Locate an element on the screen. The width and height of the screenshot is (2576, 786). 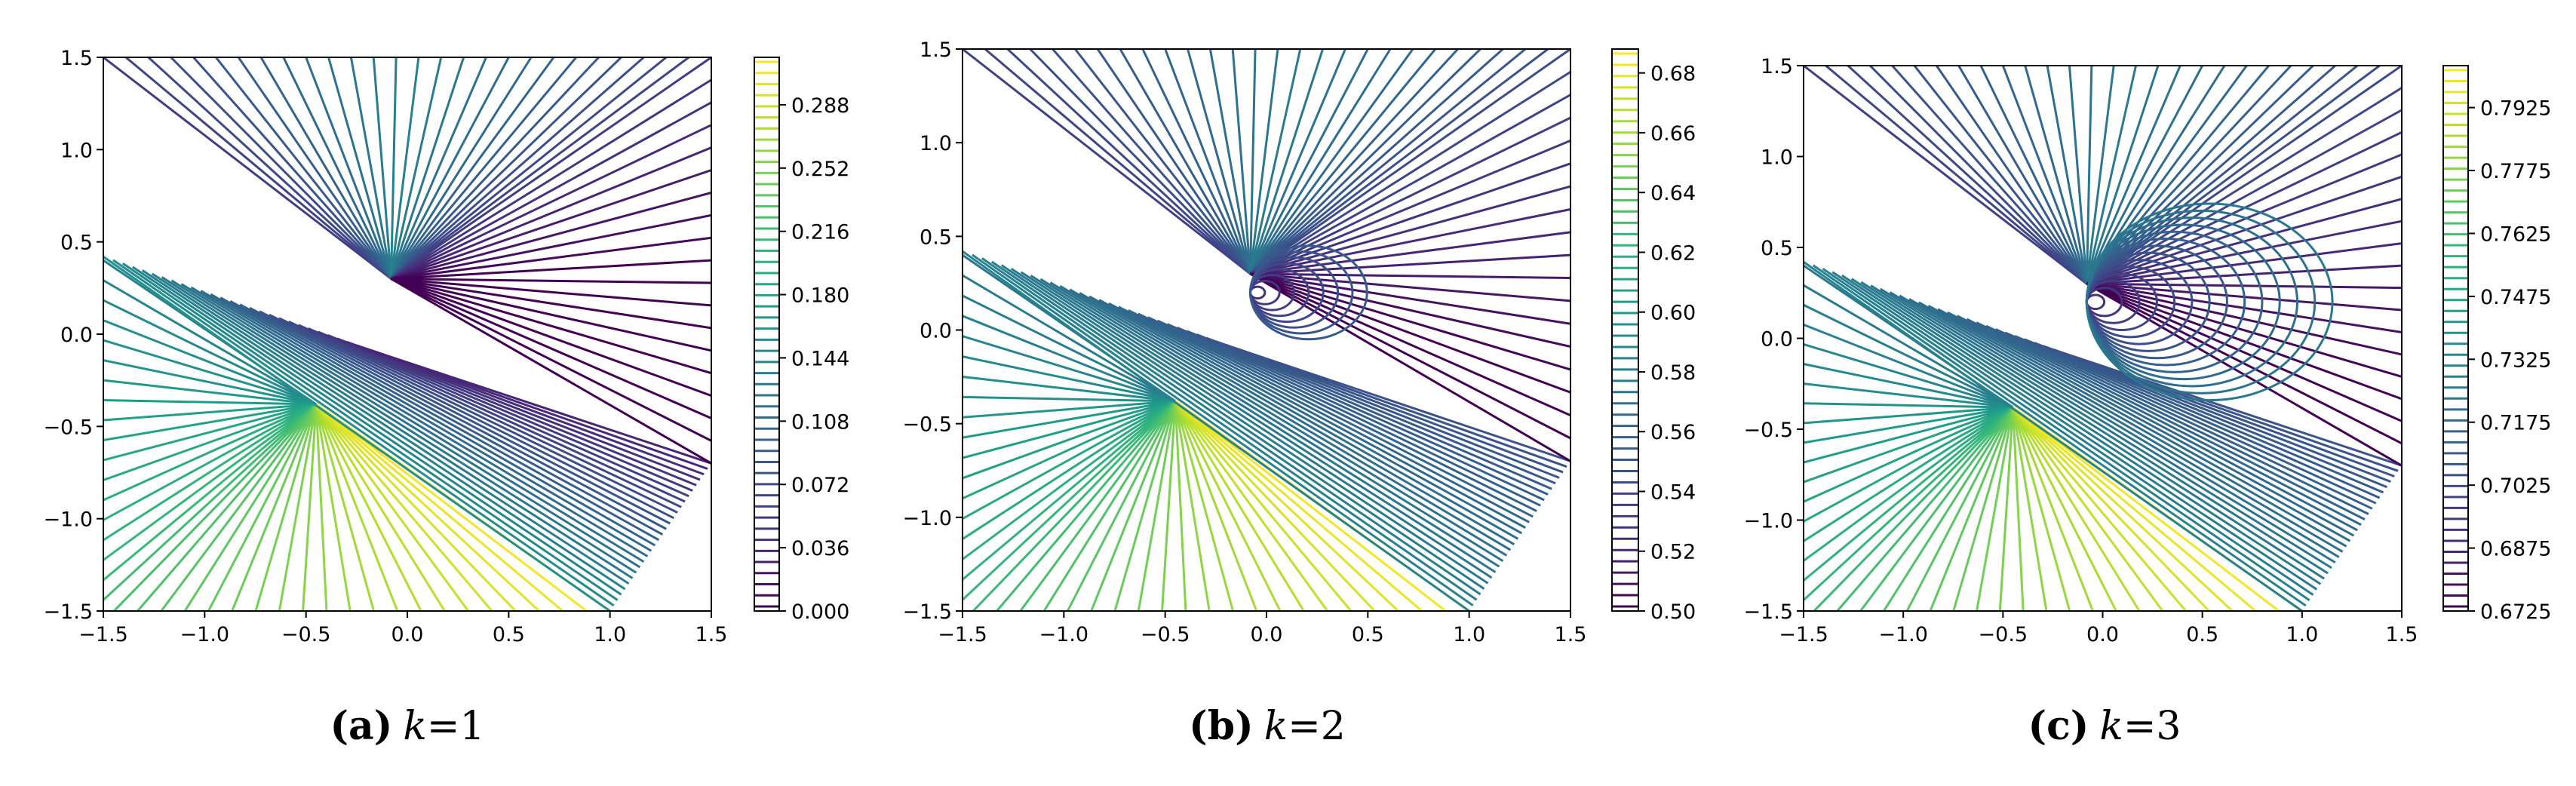
contour-loop is located at coordinates (1258, 292).